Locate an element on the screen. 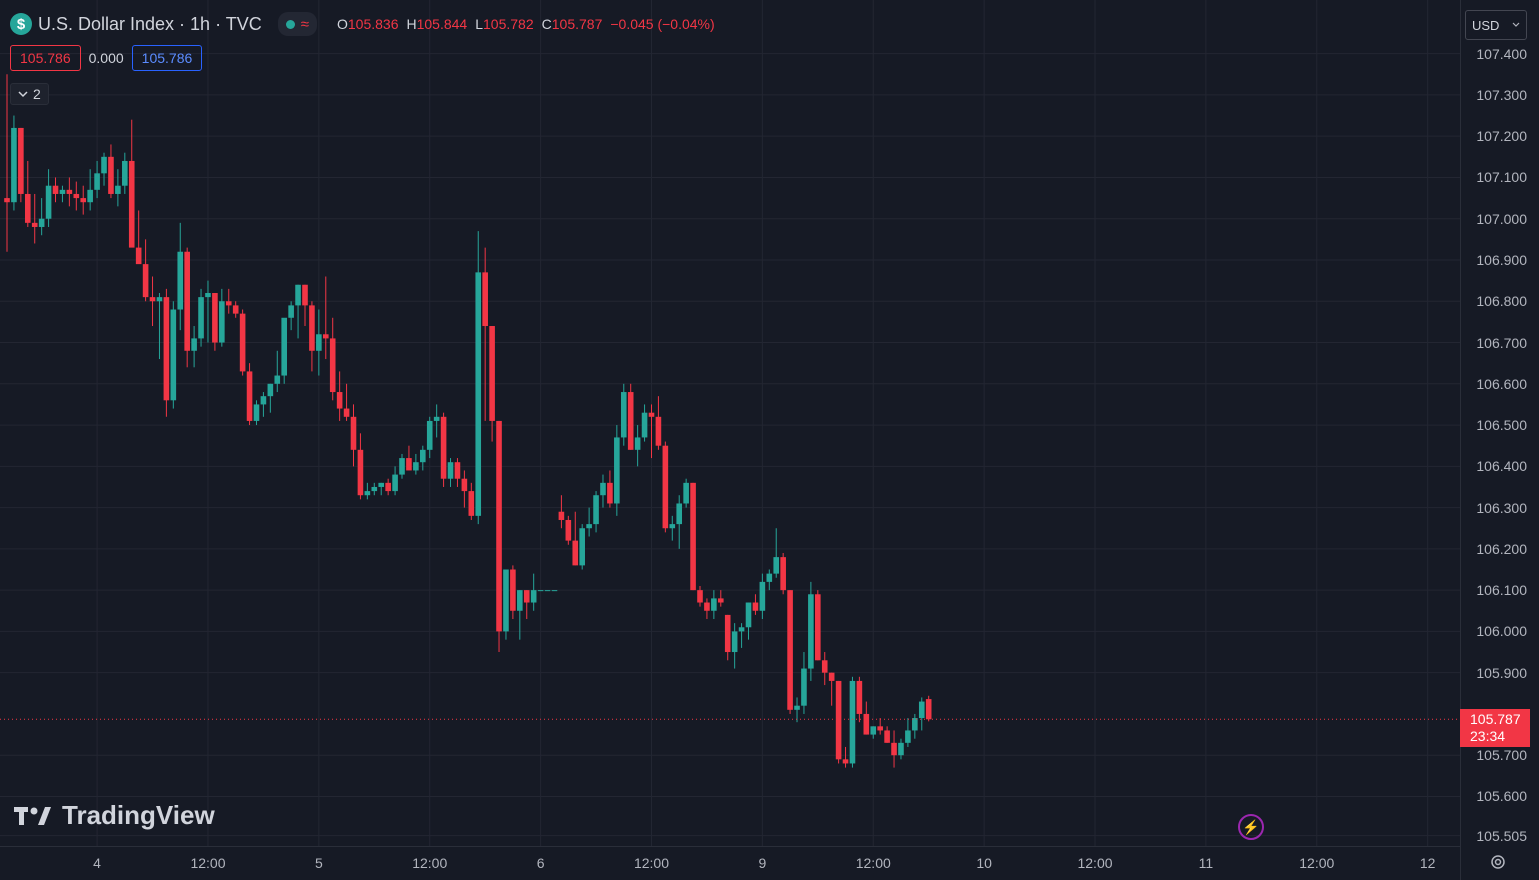  price-tick-label: 106.700 is located at coordinates (1501, 342).